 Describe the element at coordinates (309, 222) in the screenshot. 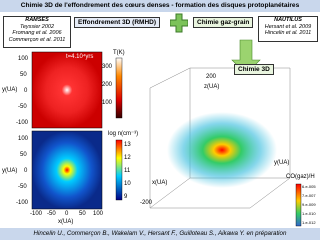

I see `co-tick: 1.e-012` at that location.